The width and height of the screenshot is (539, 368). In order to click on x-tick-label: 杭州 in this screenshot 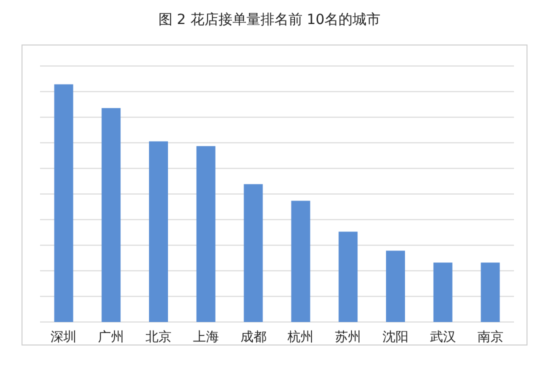, I will do `click(300, 337)`.